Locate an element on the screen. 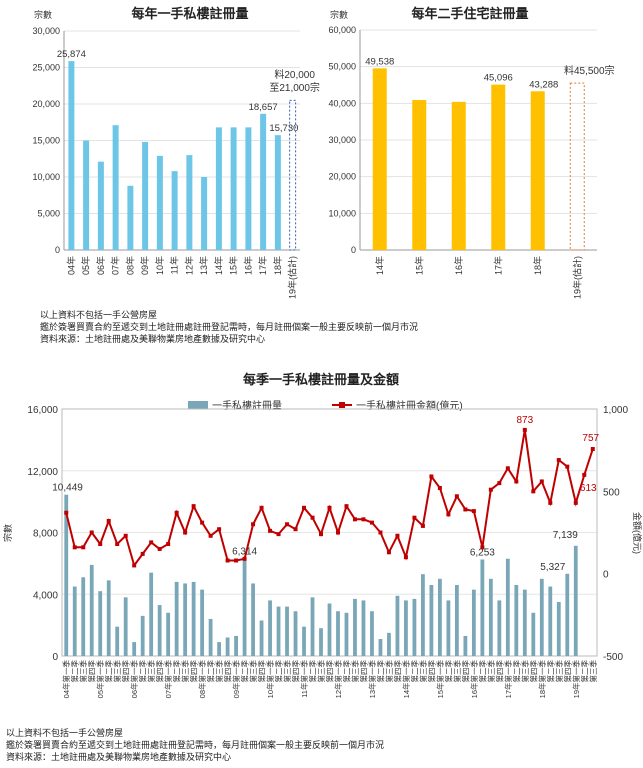 The image size is (643, 768). x-tick-label: 09年 is located at coordinates (144, 265).